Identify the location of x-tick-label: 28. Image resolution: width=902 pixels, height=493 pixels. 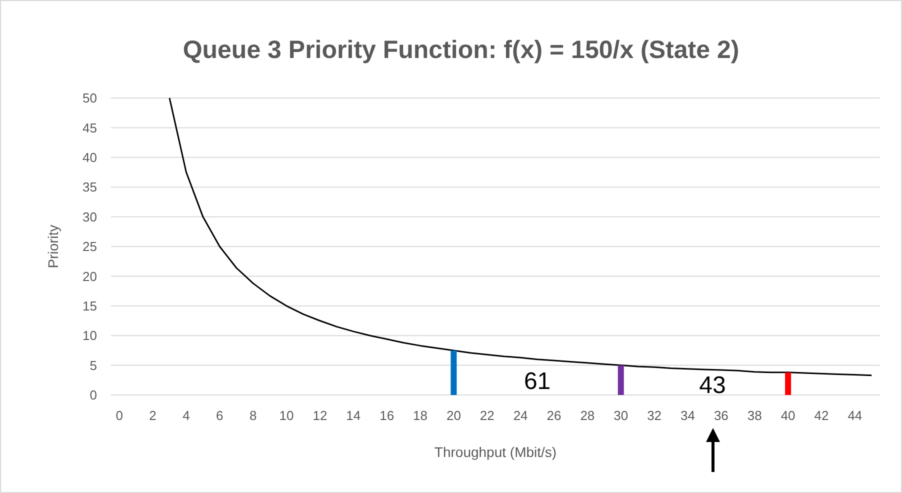
(587, 415).